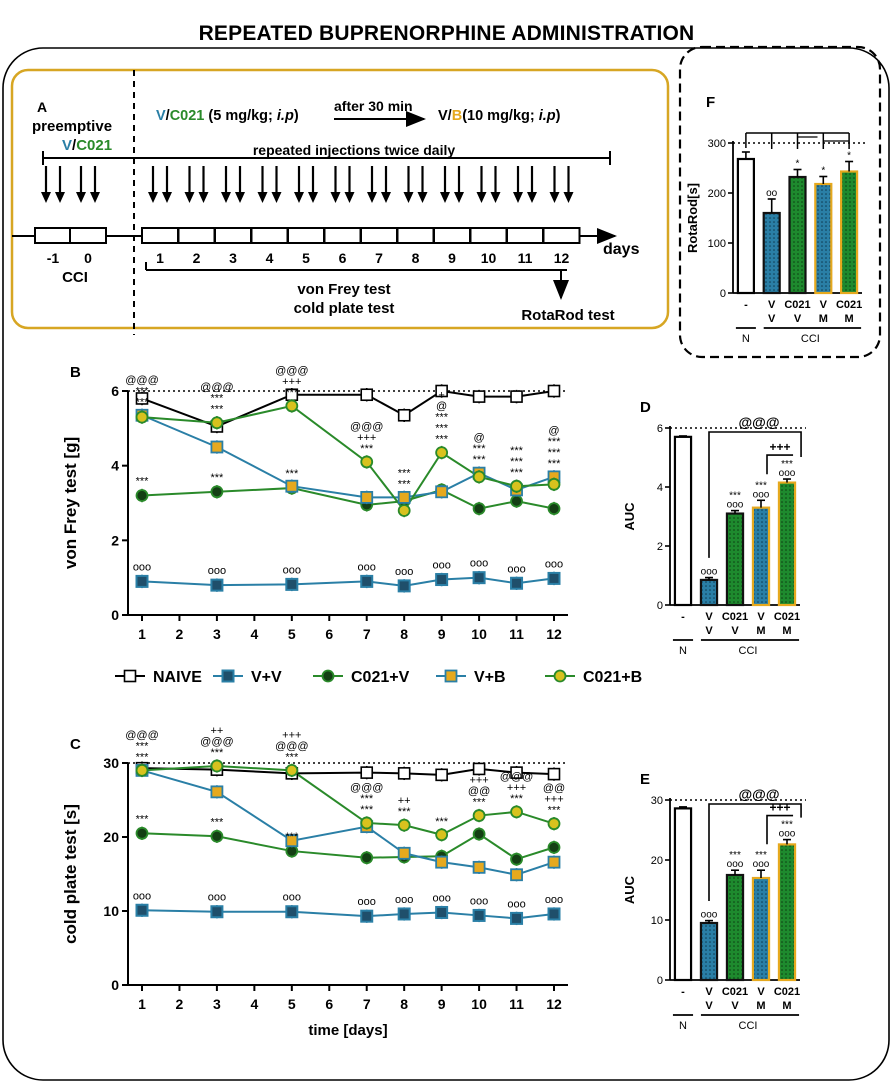 The width and height of the screenshot is (893, 1083). I want to click on significance-annotation: @, so click(479, 438).